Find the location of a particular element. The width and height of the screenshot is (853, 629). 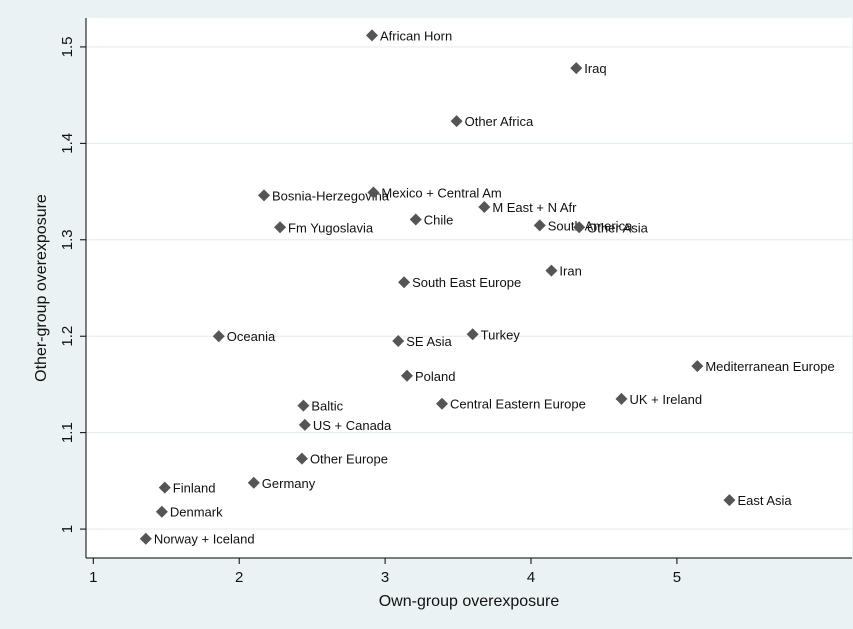

x-tick-label: 2 is located at coordinates (239, 577).